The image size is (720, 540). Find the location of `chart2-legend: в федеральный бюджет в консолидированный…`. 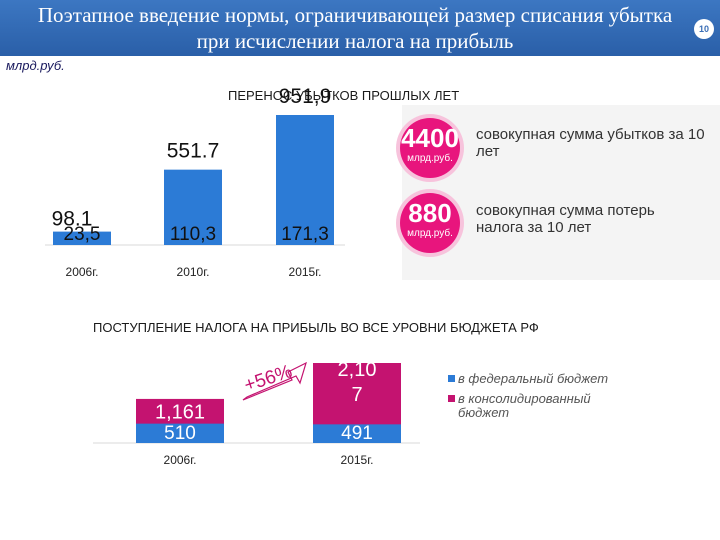

chart2-legend: в федеральный бюджет в консолидированный… is located at coordinates (543, 399).